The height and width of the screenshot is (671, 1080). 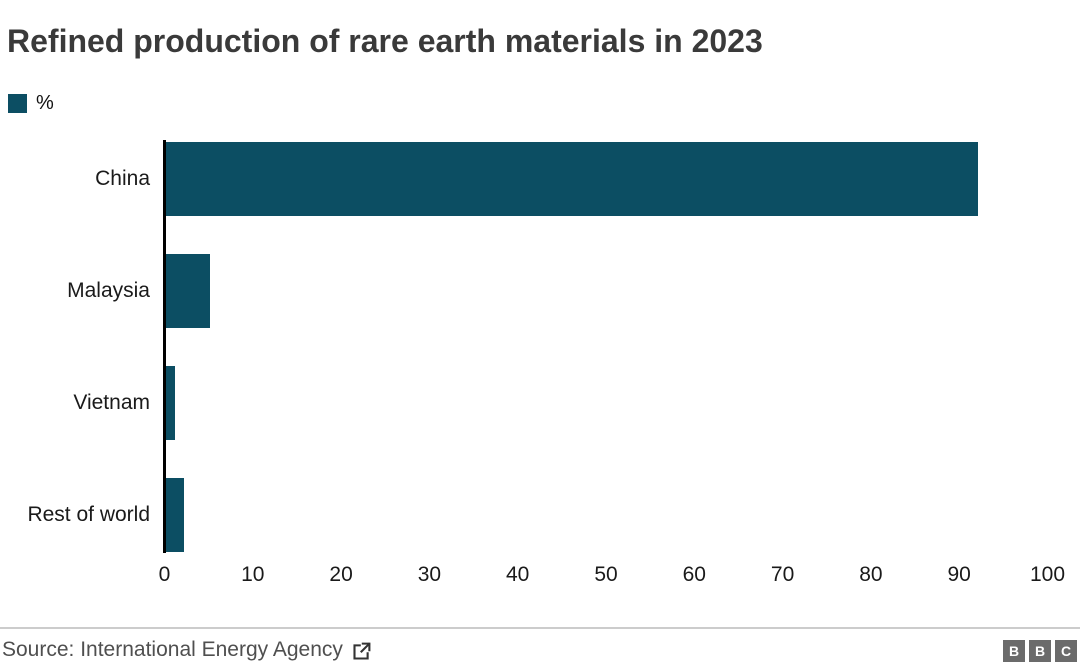 I want to click on x-tick-label: 80, so click(x=871, y=574).